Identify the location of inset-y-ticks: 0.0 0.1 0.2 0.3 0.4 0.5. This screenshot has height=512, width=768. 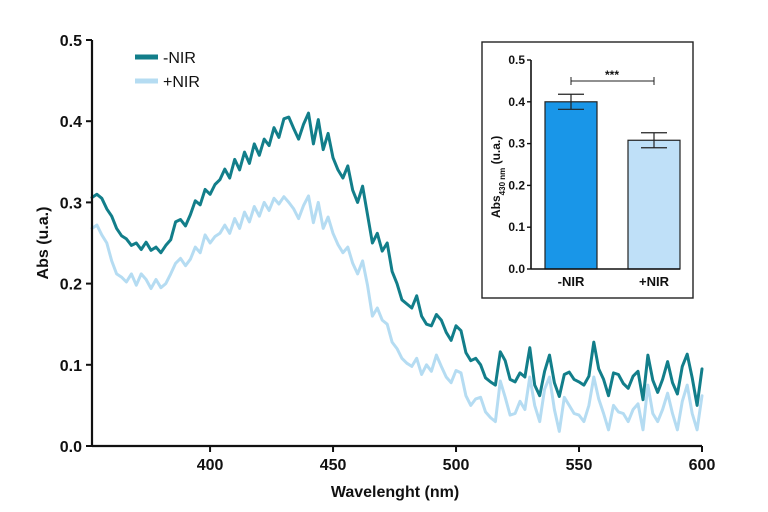
(519, 164).